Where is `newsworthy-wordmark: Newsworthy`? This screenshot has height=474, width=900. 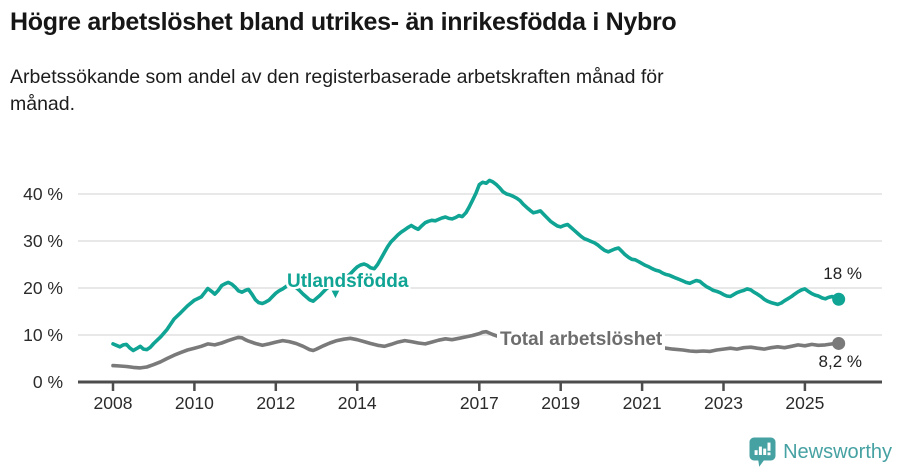
newsworthy-wordmark: Newsworthy is located at coordinates (837, 452).